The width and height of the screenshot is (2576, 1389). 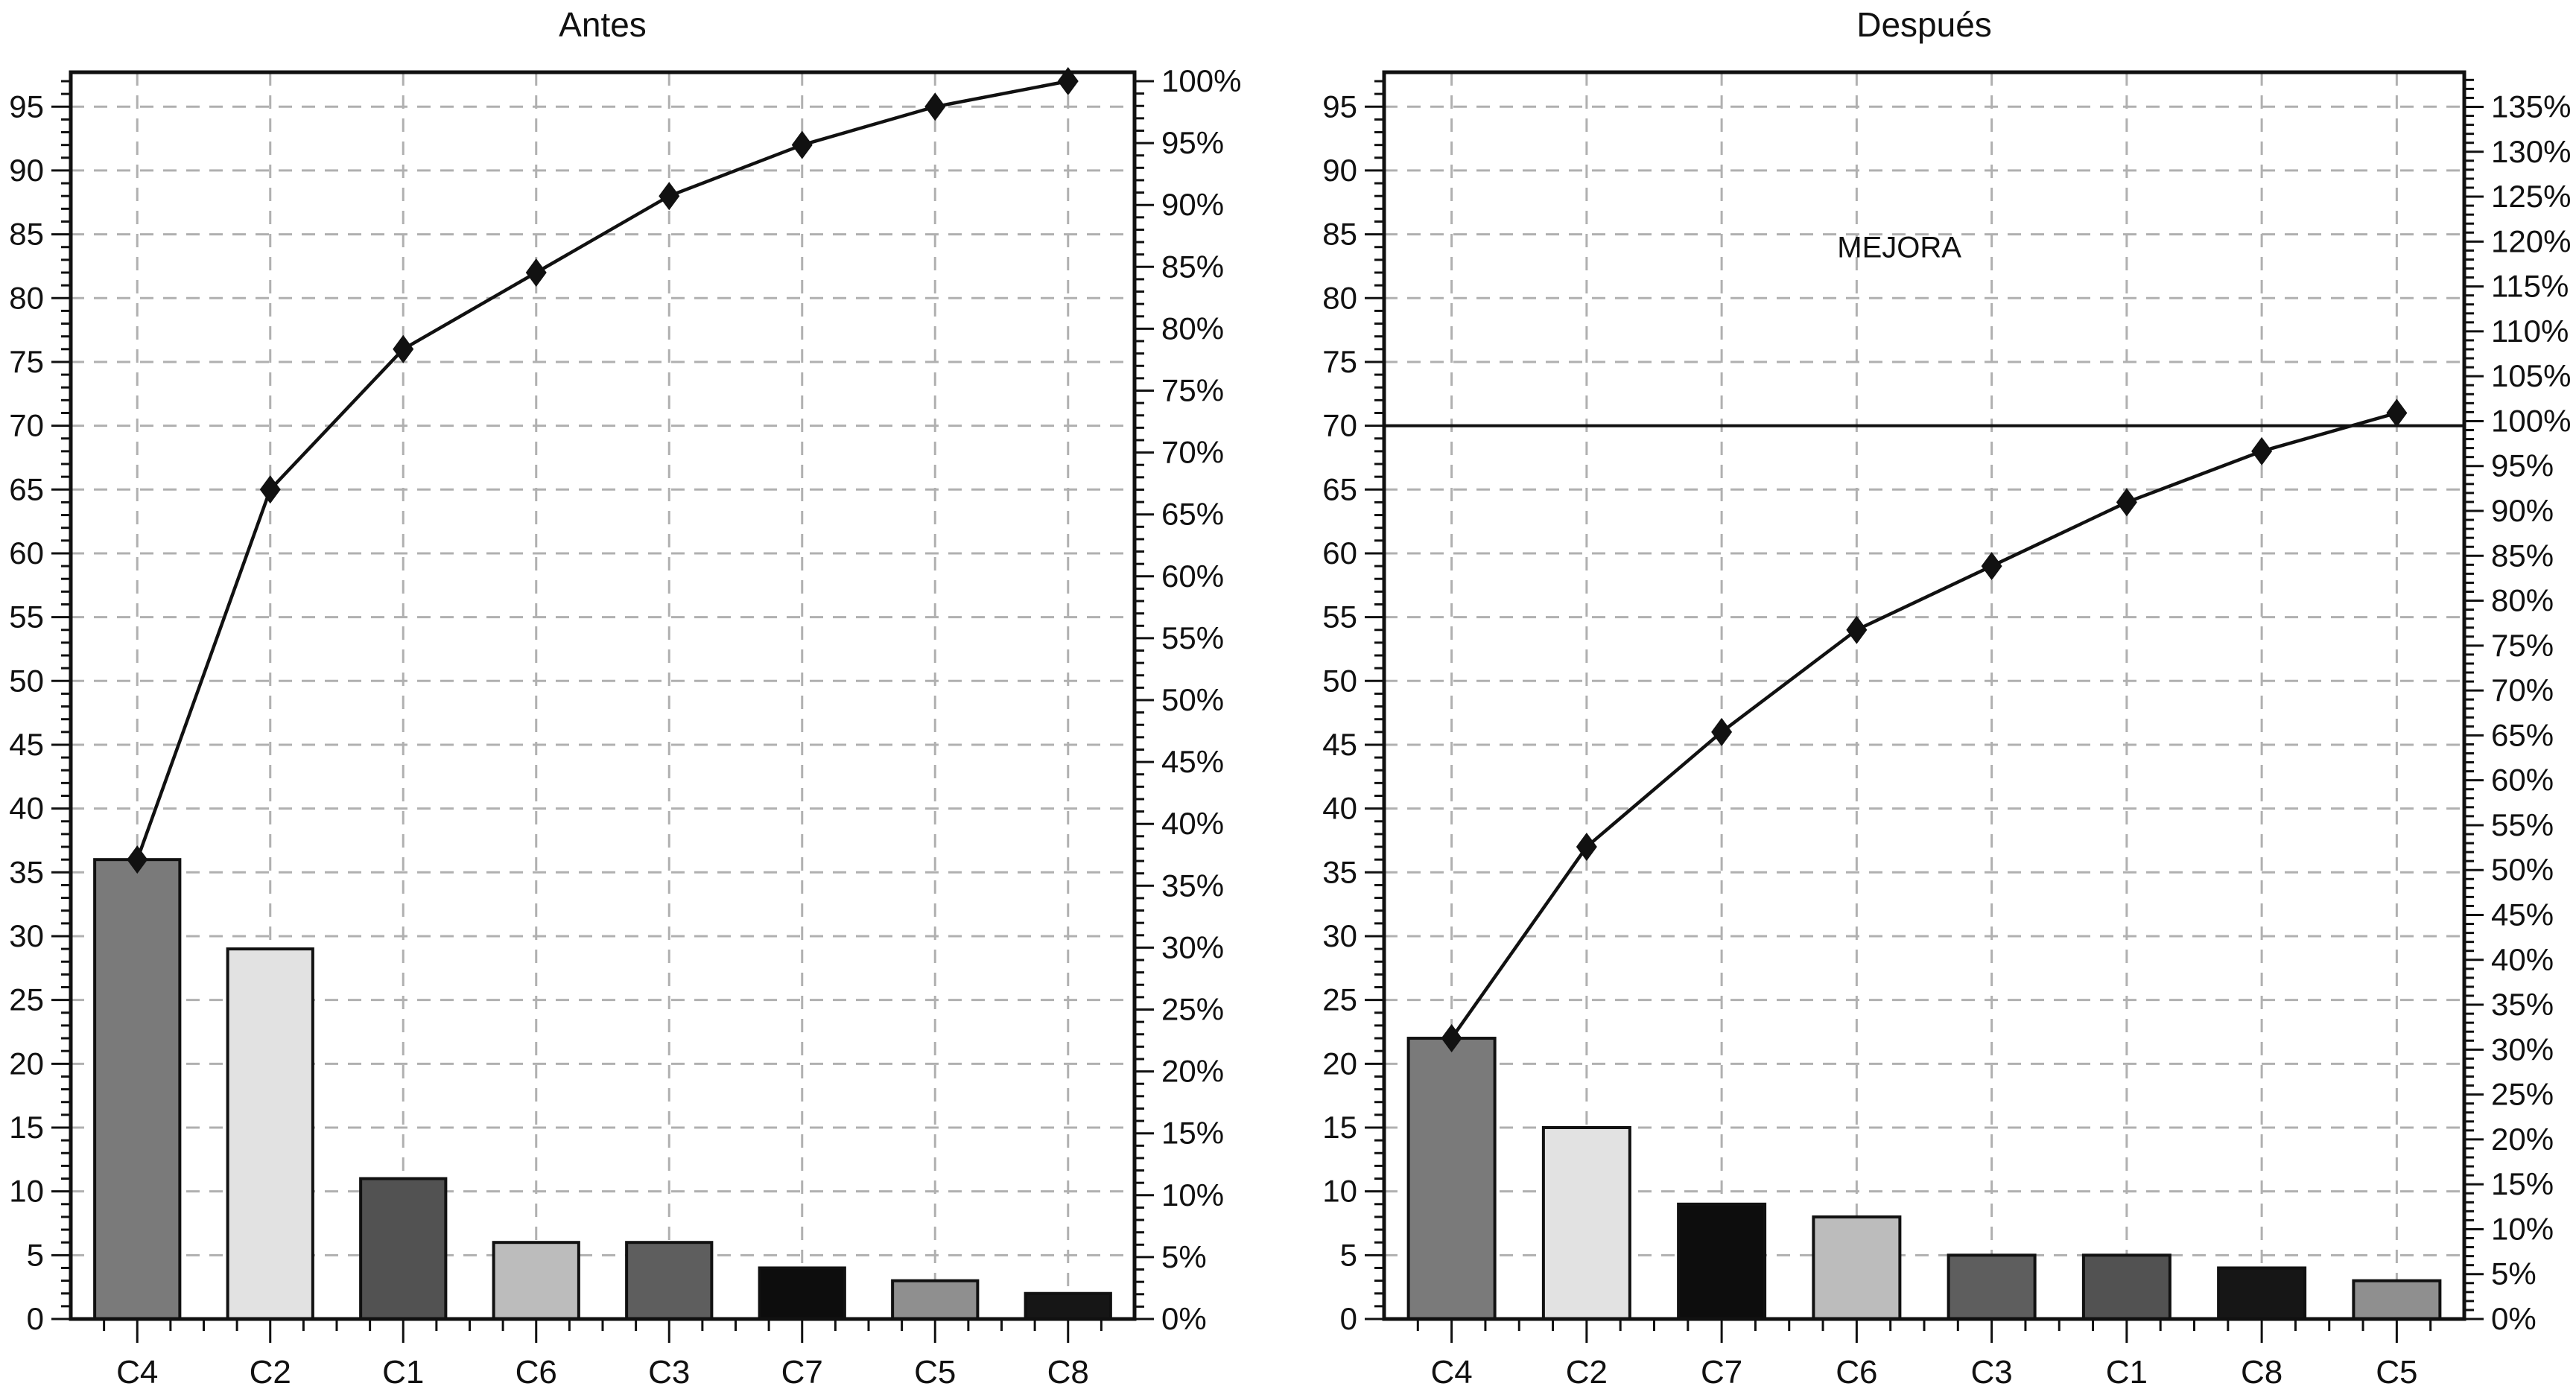 I want to click on right-axis-label: 125%, so click(x=2531, y=196).